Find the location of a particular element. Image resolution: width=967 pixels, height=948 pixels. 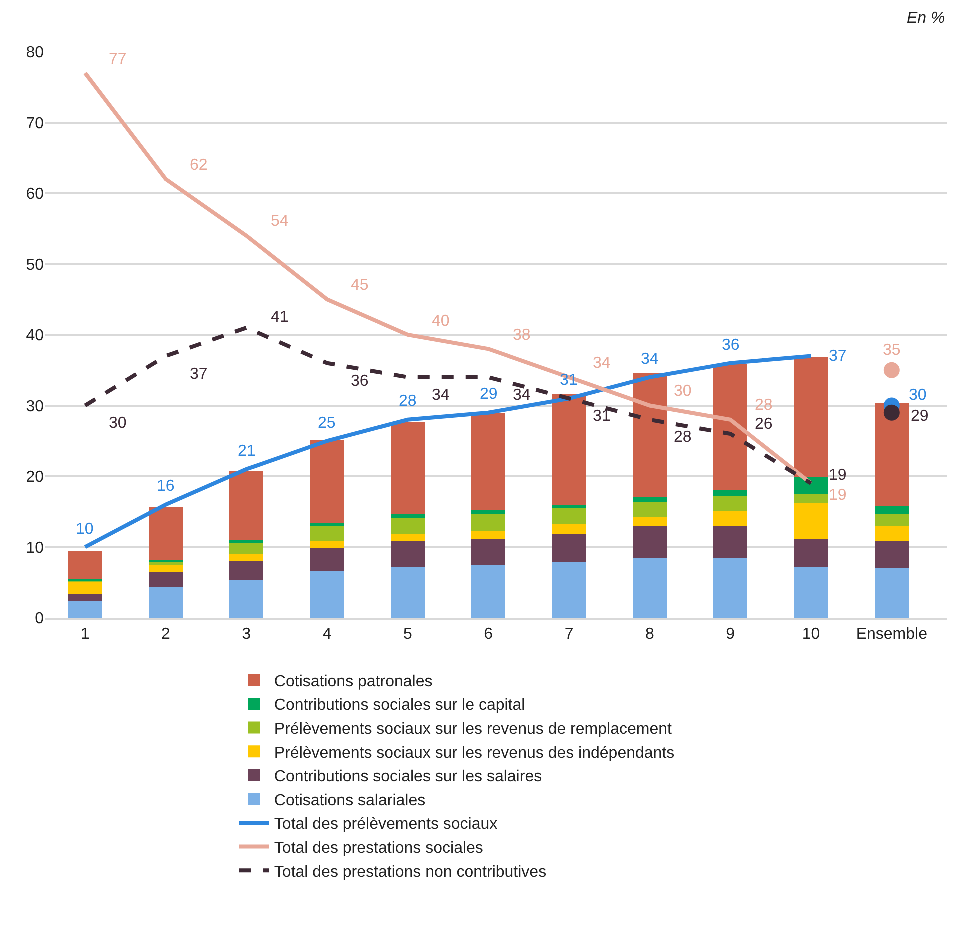

x-tick-label: 9 is located at coordinates (731, 635).